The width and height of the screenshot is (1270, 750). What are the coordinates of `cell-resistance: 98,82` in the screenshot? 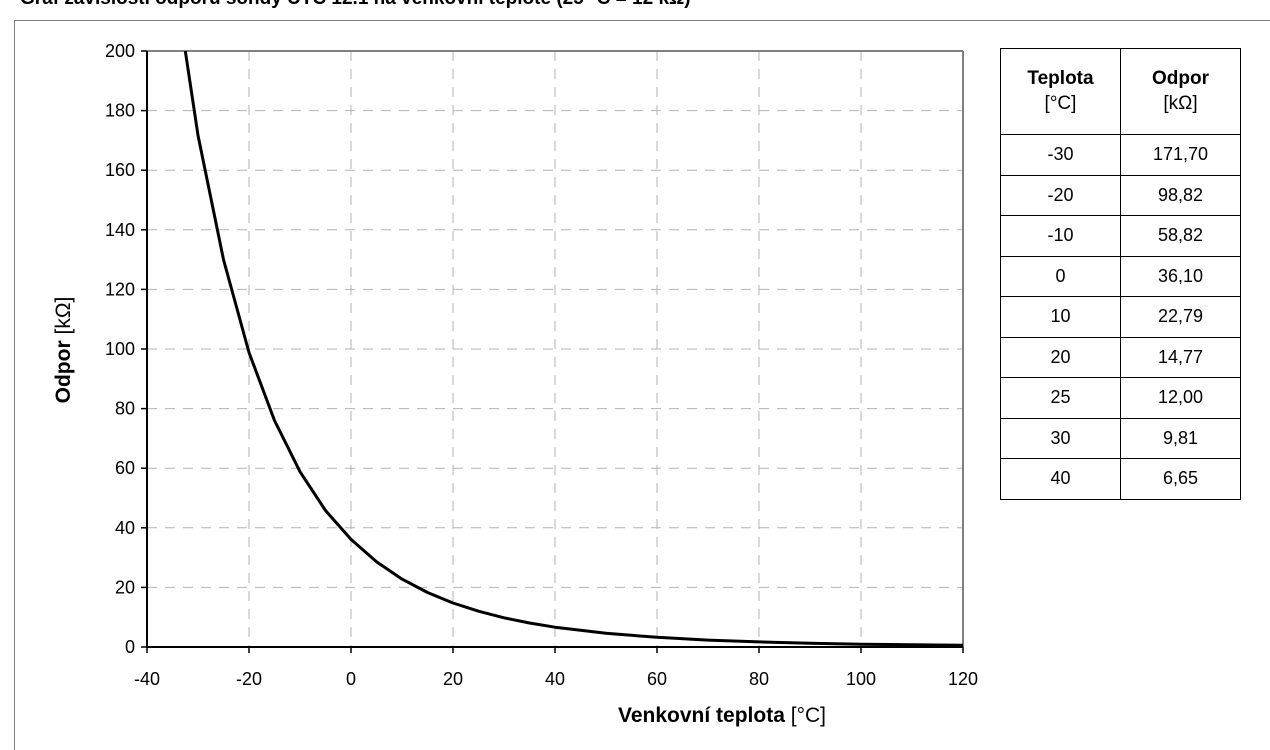 It's located at (1180, 195).